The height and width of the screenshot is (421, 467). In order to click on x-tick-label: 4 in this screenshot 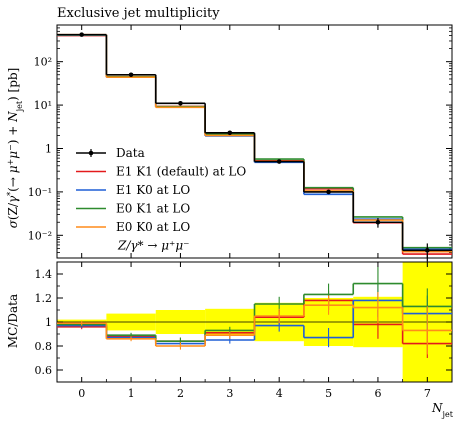, I will do `click(279, 393)`.